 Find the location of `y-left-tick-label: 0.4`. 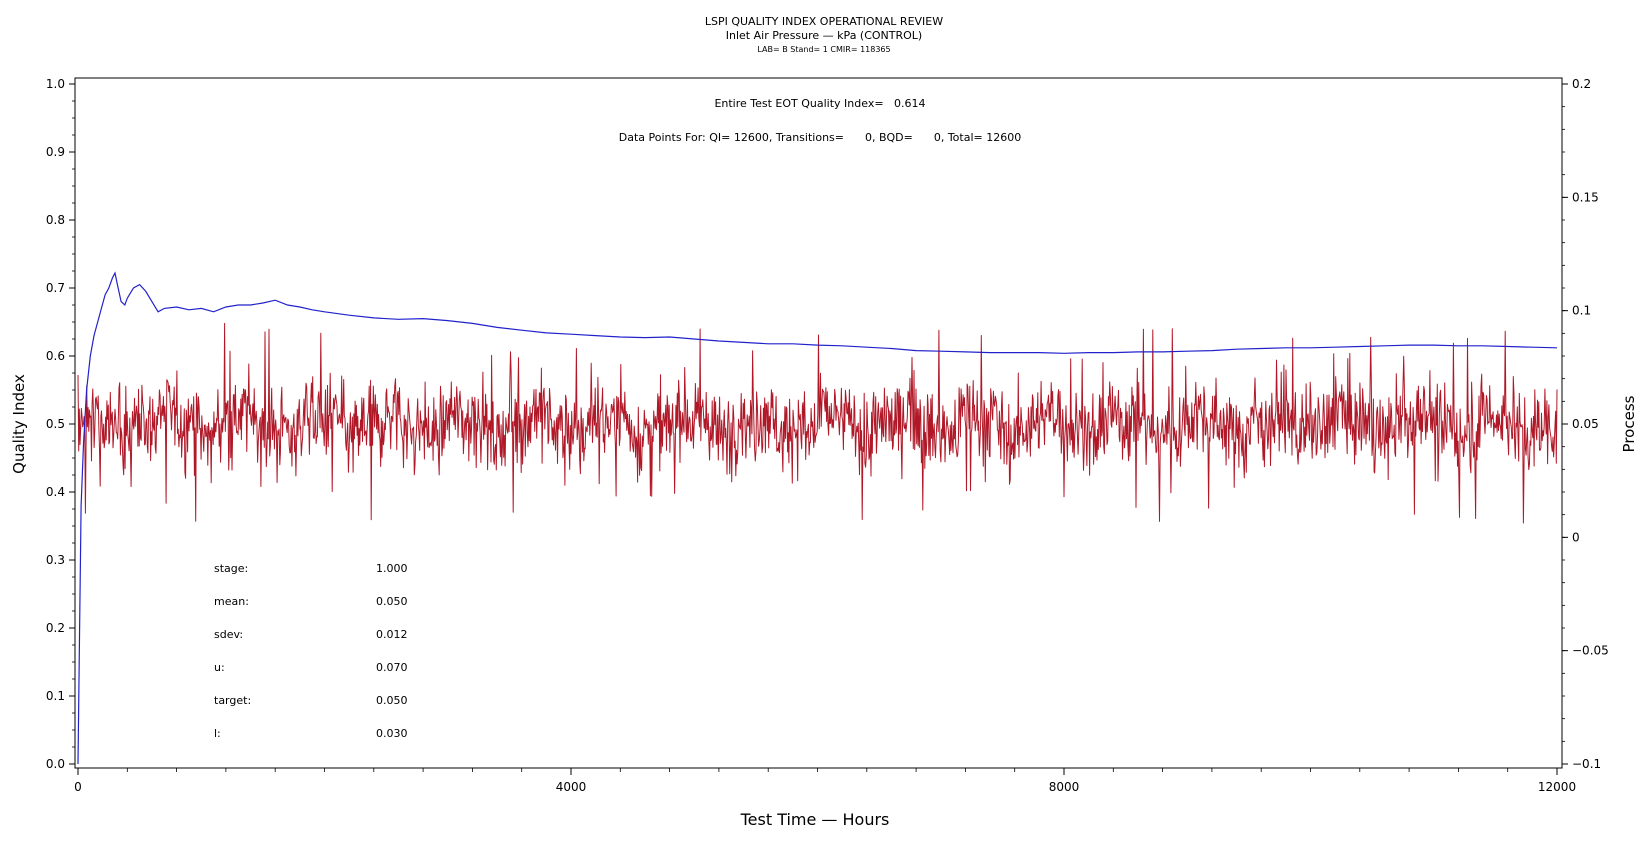

y-left-tick-label: 0.4 is located at coordinates (55, 492).